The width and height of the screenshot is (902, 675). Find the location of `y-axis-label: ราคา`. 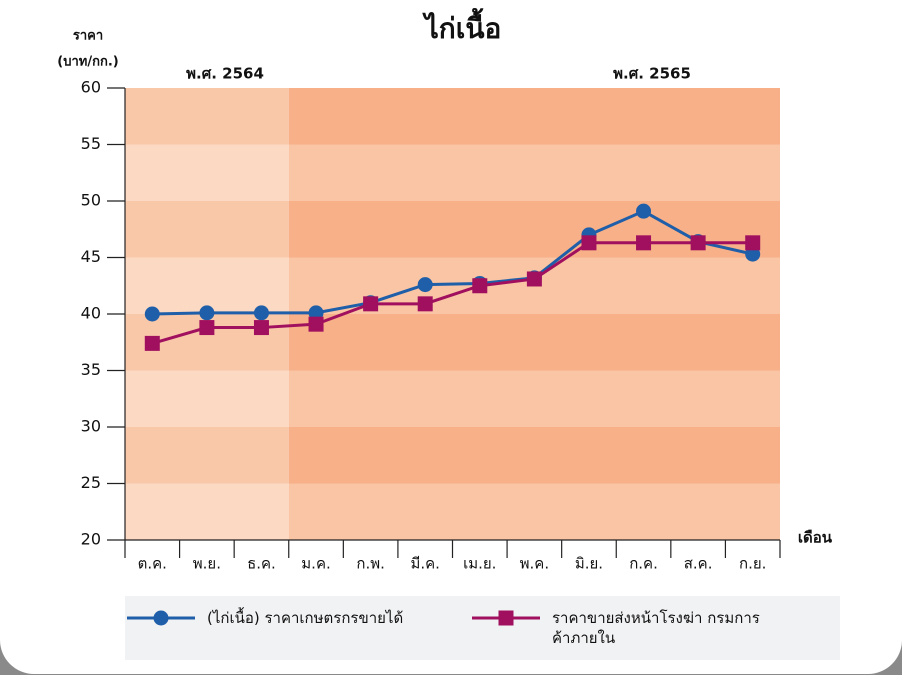

y-axis-label: ราคา is located at coordinates (88, 36).